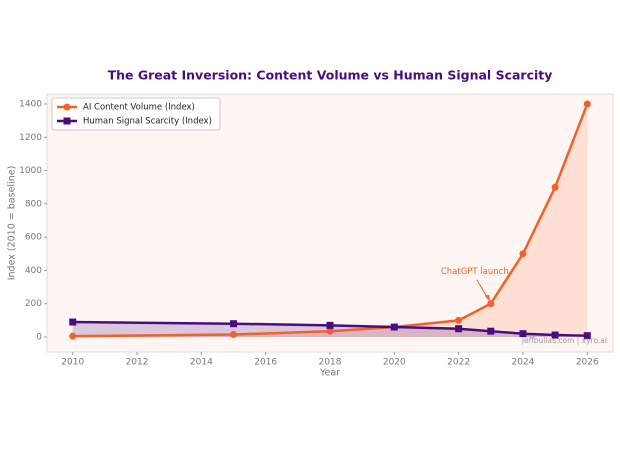 The image size is (620, 450). What do you see at coordinates (564, 340) in the screenshot?
I see `watermark: jeffbullas.com | xyro.ai` at bounding box center [564, 340].